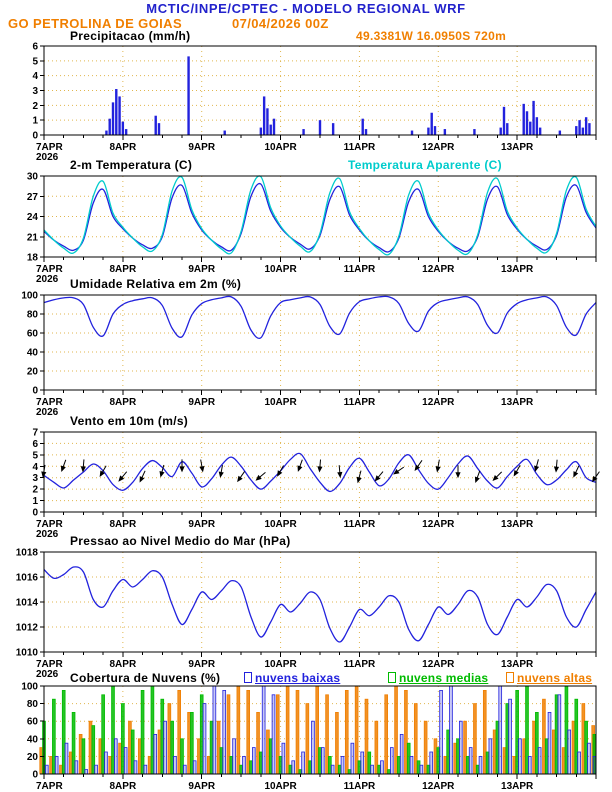 The width and height of the screenshot is (612, 792). What do you see at coordinates (33, 237) in the screenshot?
I see `y-tick-label: 21` at bounding box center [33, 237].